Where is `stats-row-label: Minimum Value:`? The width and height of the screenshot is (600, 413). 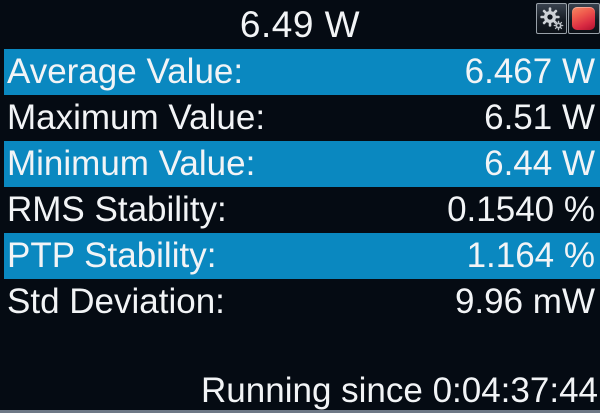 stats-row-label: Minimum Value: is located at coordinates (131, 163).